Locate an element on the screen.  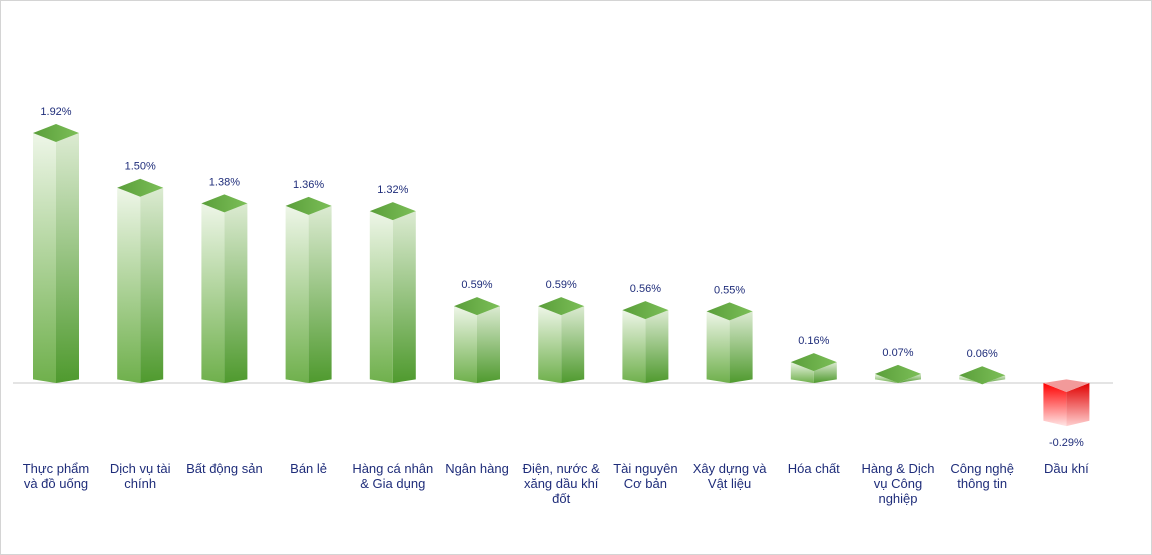
category-label: Bất động sản is located at coordinates (224, 468).